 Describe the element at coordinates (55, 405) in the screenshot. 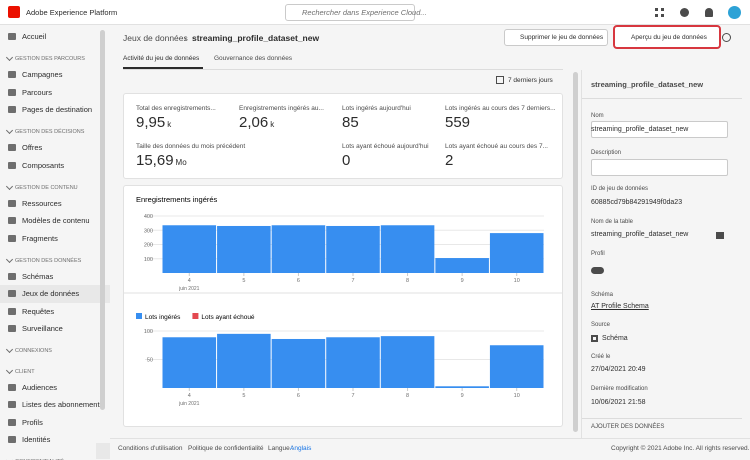

I see `nav-item: Listes des abonnements` at that location.